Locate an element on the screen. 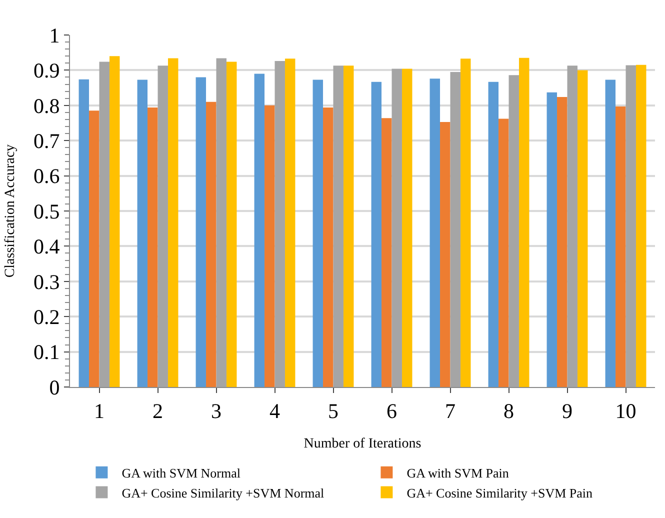 This screenshot has width=665, height=518. y-tick-label: 0.8 is located at coordinates (47, 106).